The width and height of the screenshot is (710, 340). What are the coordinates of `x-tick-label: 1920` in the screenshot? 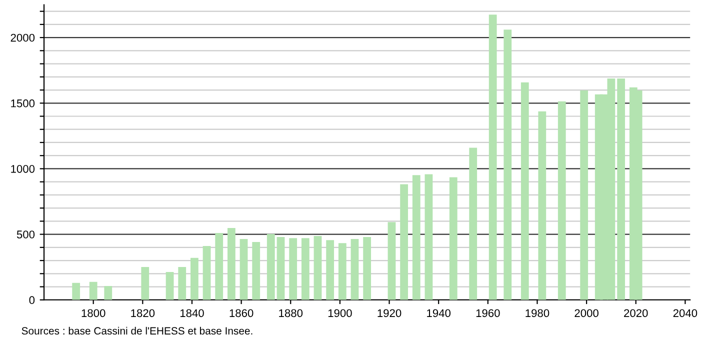 It's located at (390, 313).